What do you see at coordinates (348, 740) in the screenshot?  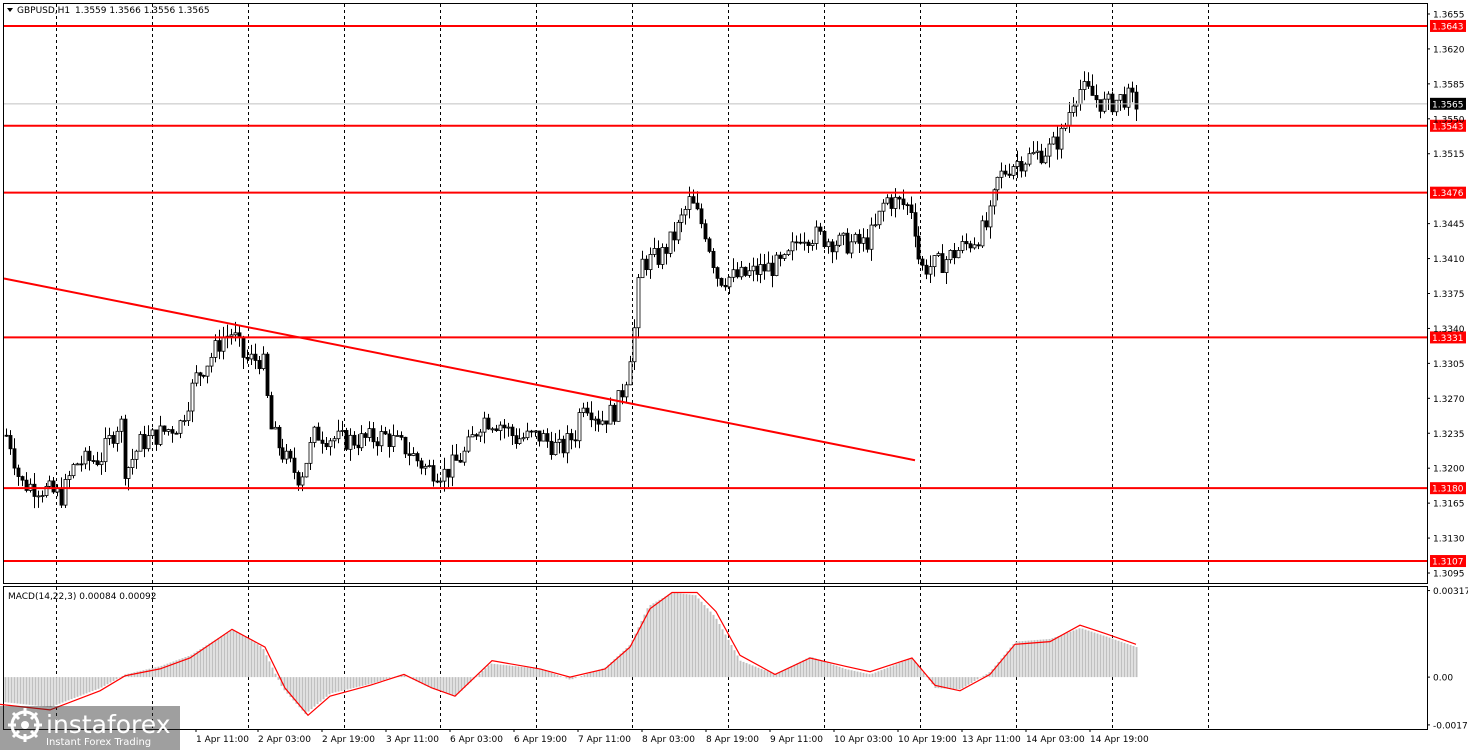 I see `x-tick-label: 2 Apr 19:00` at bounding box center [348, 740].